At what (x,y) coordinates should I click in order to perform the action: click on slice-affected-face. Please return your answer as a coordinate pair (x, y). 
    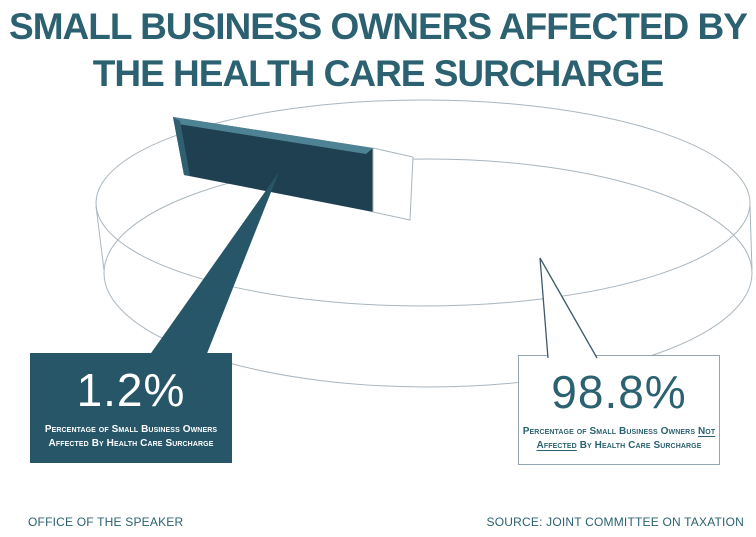
    Looking at the image, I should click on (273, 164).